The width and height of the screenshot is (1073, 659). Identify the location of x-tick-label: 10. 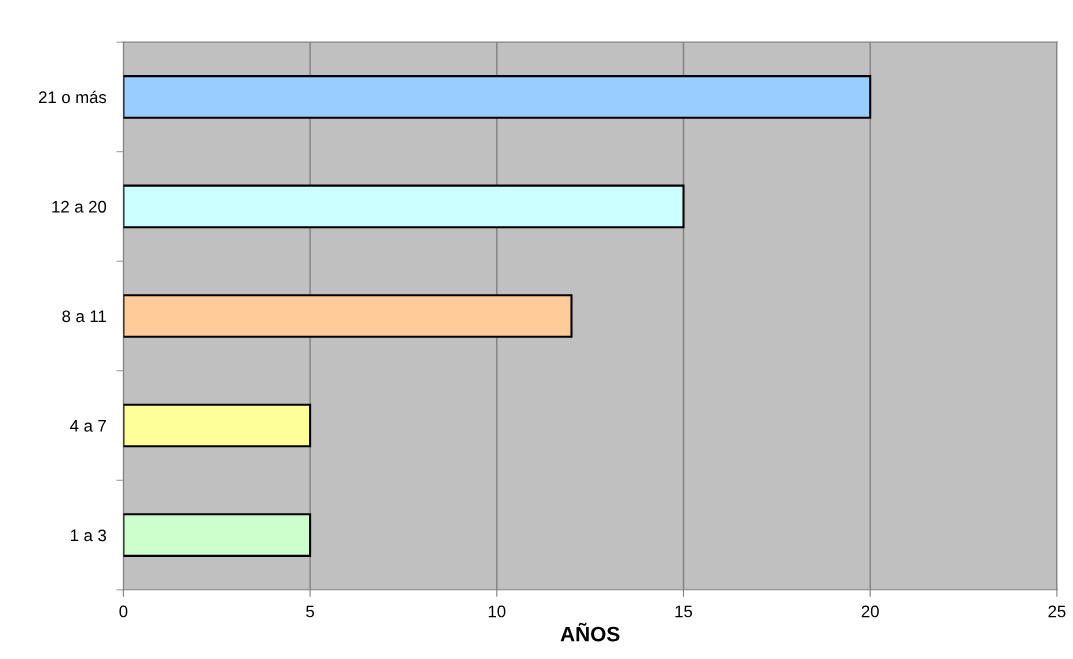
(497, 611).